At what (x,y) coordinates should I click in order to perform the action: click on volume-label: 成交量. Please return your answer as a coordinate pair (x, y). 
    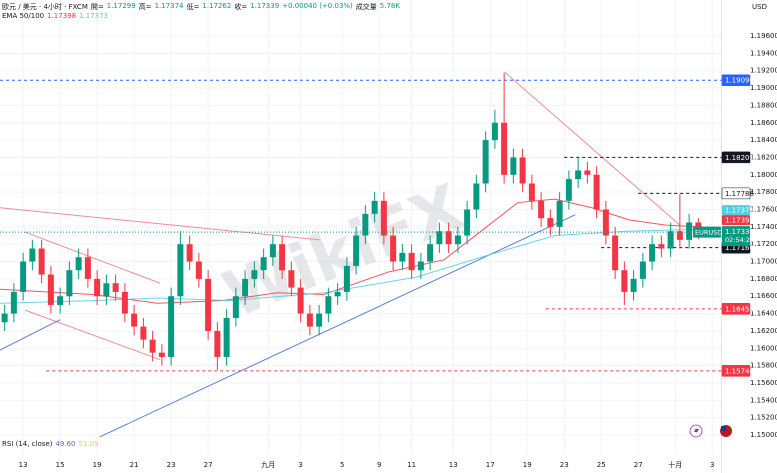
    Looking at the image, I should click on (366, 7).